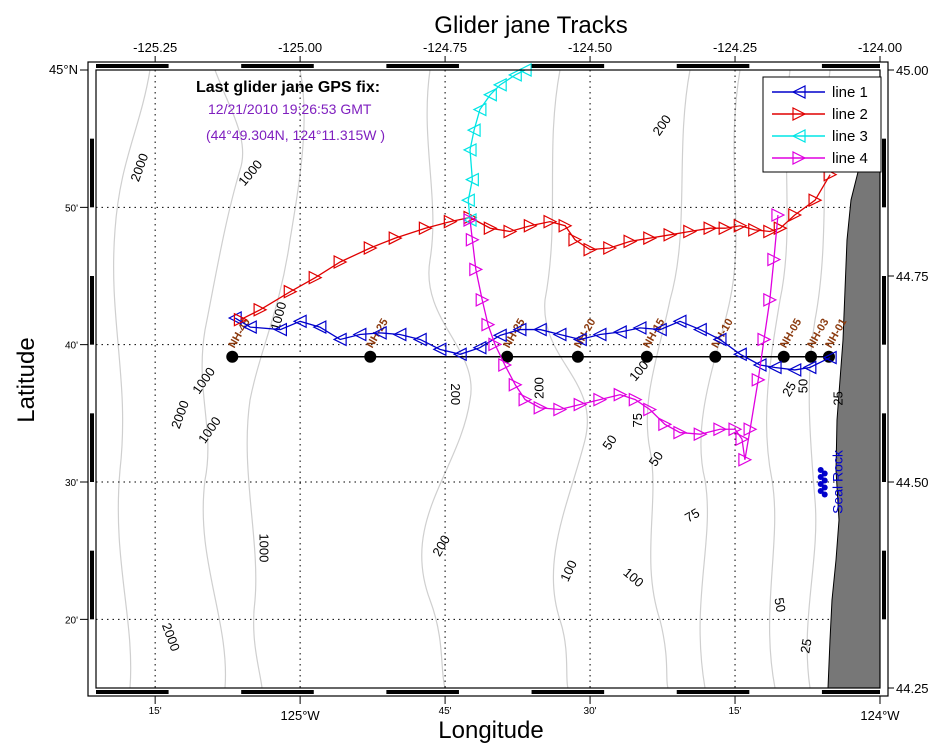 The width and height of the screenshot is (950, 748). I want to click on last-fix-heading: Last glider jane GPS fix:, so click(288, 87).